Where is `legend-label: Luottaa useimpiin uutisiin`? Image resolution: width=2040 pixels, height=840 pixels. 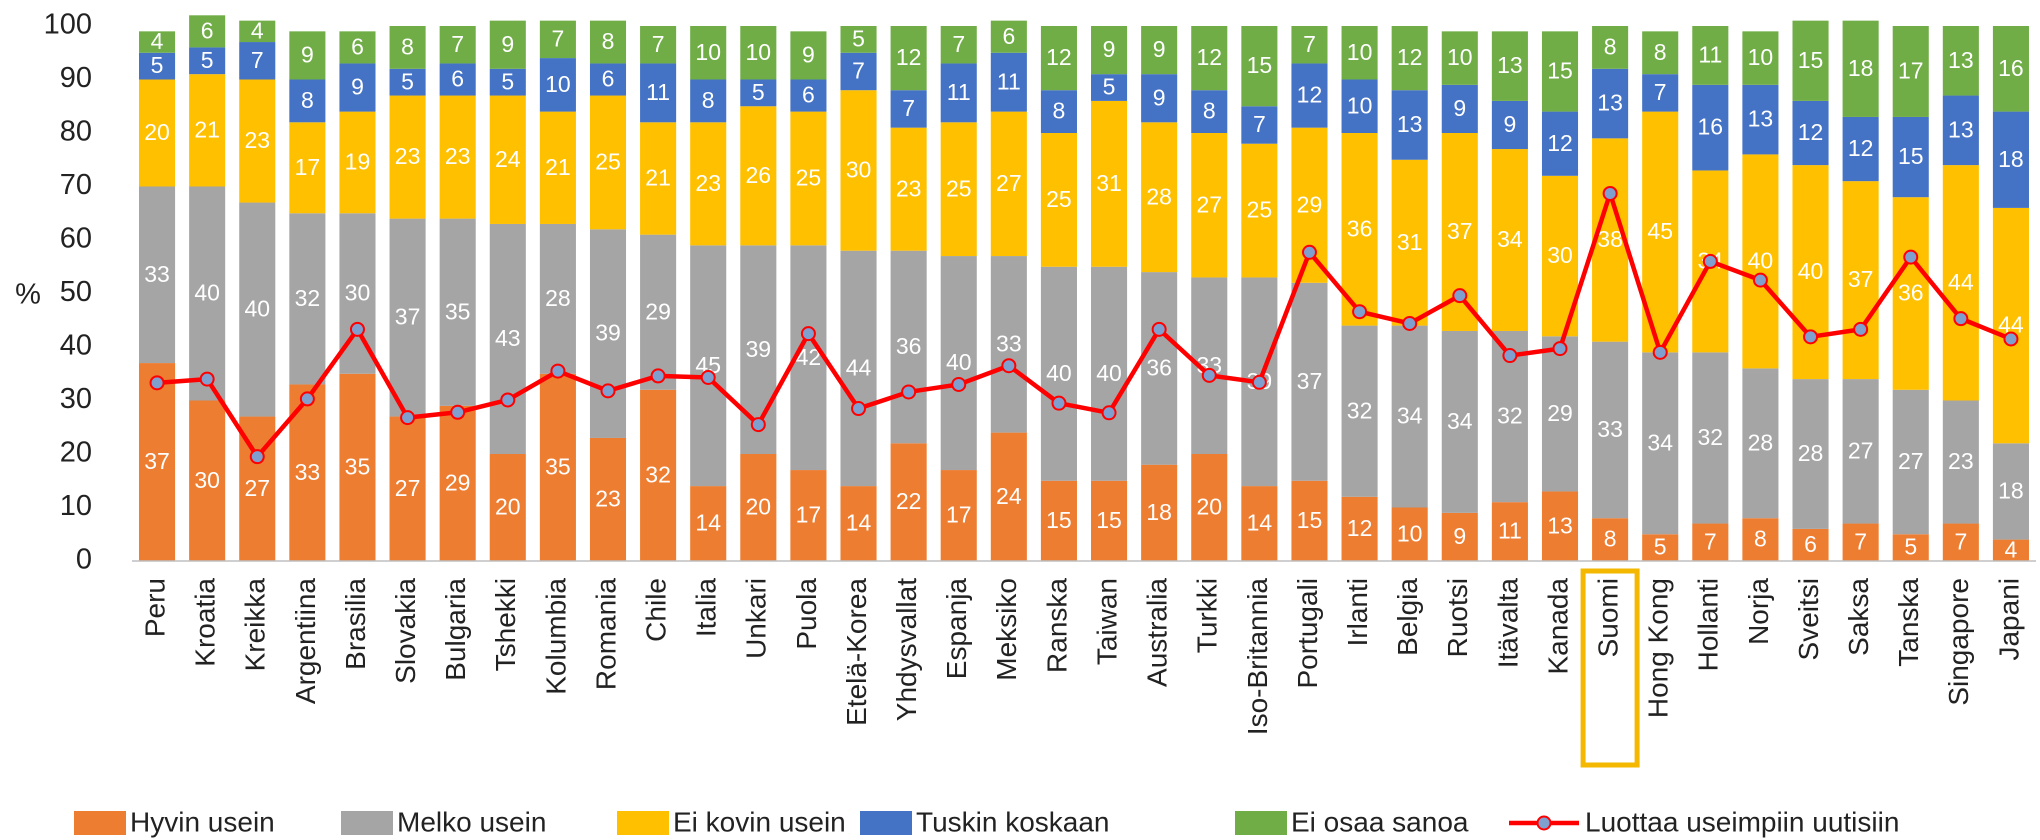 legend-label: Luottaa useimpiin uutisiin is located at coordinates (1742, 821).